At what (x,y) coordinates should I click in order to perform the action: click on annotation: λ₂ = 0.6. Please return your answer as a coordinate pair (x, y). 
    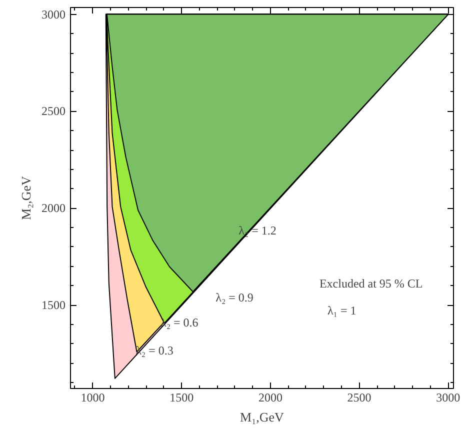
    Looking at the image, I should click on (179, 323).